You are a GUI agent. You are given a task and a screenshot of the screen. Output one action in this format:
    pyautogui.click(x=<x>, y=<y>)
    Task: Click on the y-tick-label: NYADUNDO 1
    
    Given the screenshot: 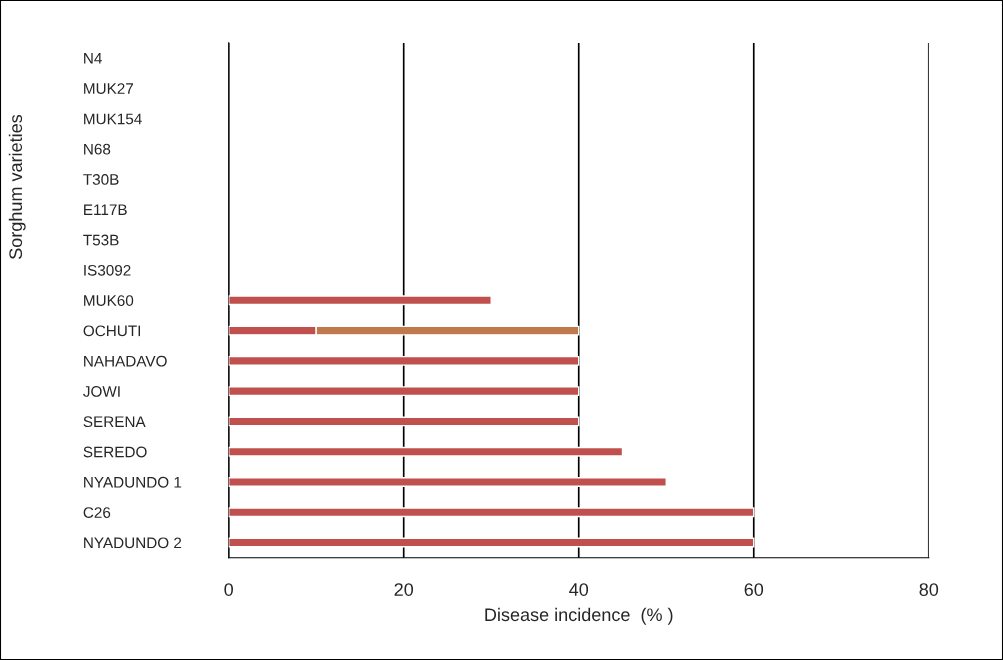 What is the action you would take?
    pyautogui.click(x=133, y=482)
    